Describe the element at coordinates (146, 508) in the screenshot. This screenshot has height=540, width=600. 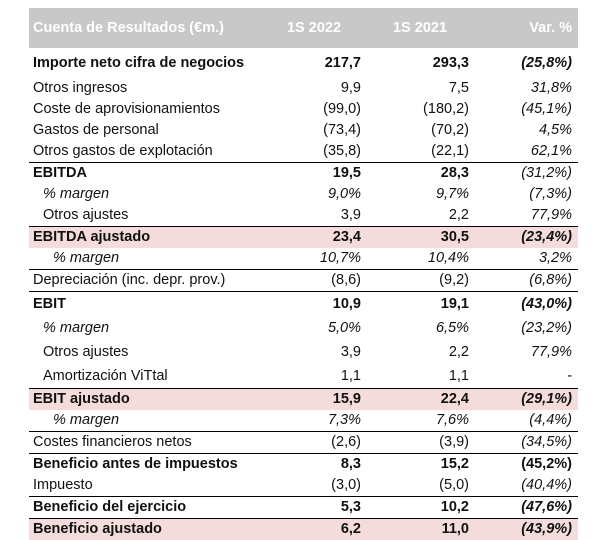
I see `row-label: Beneficio del ejercicio` at that location.